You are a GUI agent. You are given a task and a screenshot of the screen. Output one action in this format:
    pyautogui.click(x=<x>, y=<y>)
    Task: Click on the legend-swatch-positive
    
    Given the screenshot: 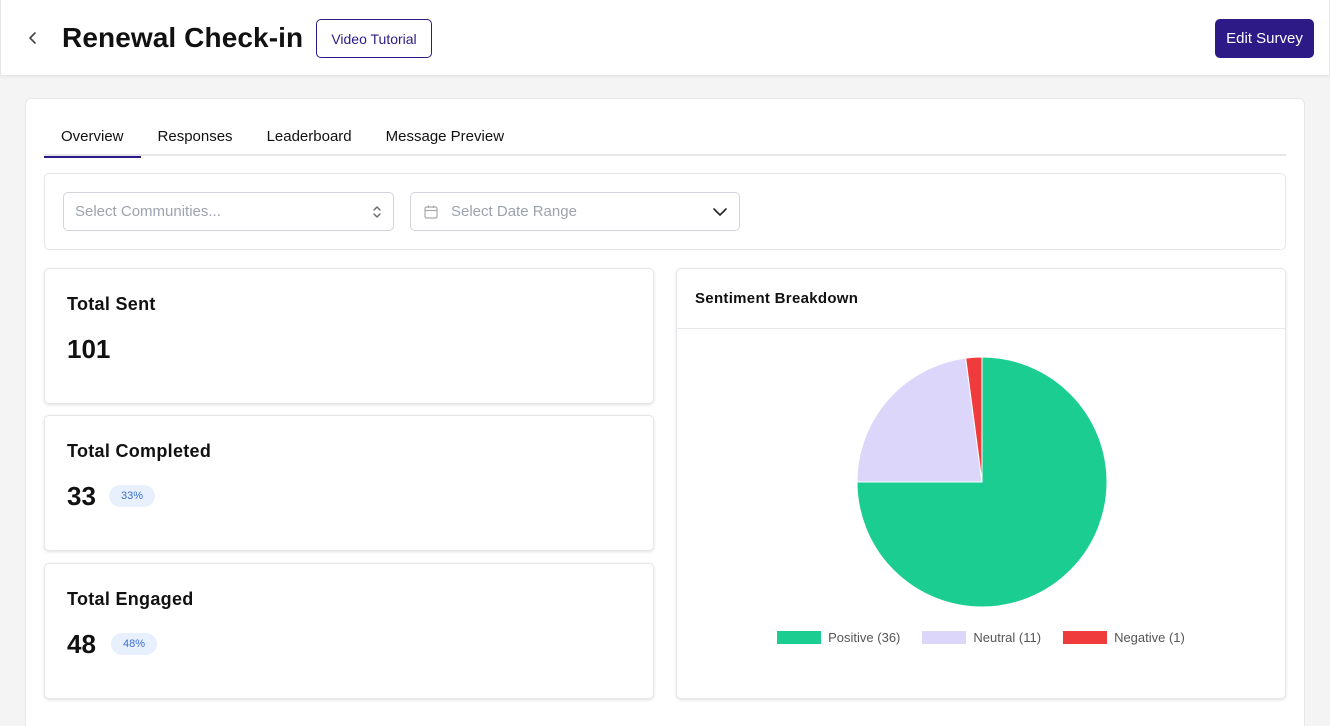 What is the action you would take?
    pyautogui.click(x=799, y=637)
    